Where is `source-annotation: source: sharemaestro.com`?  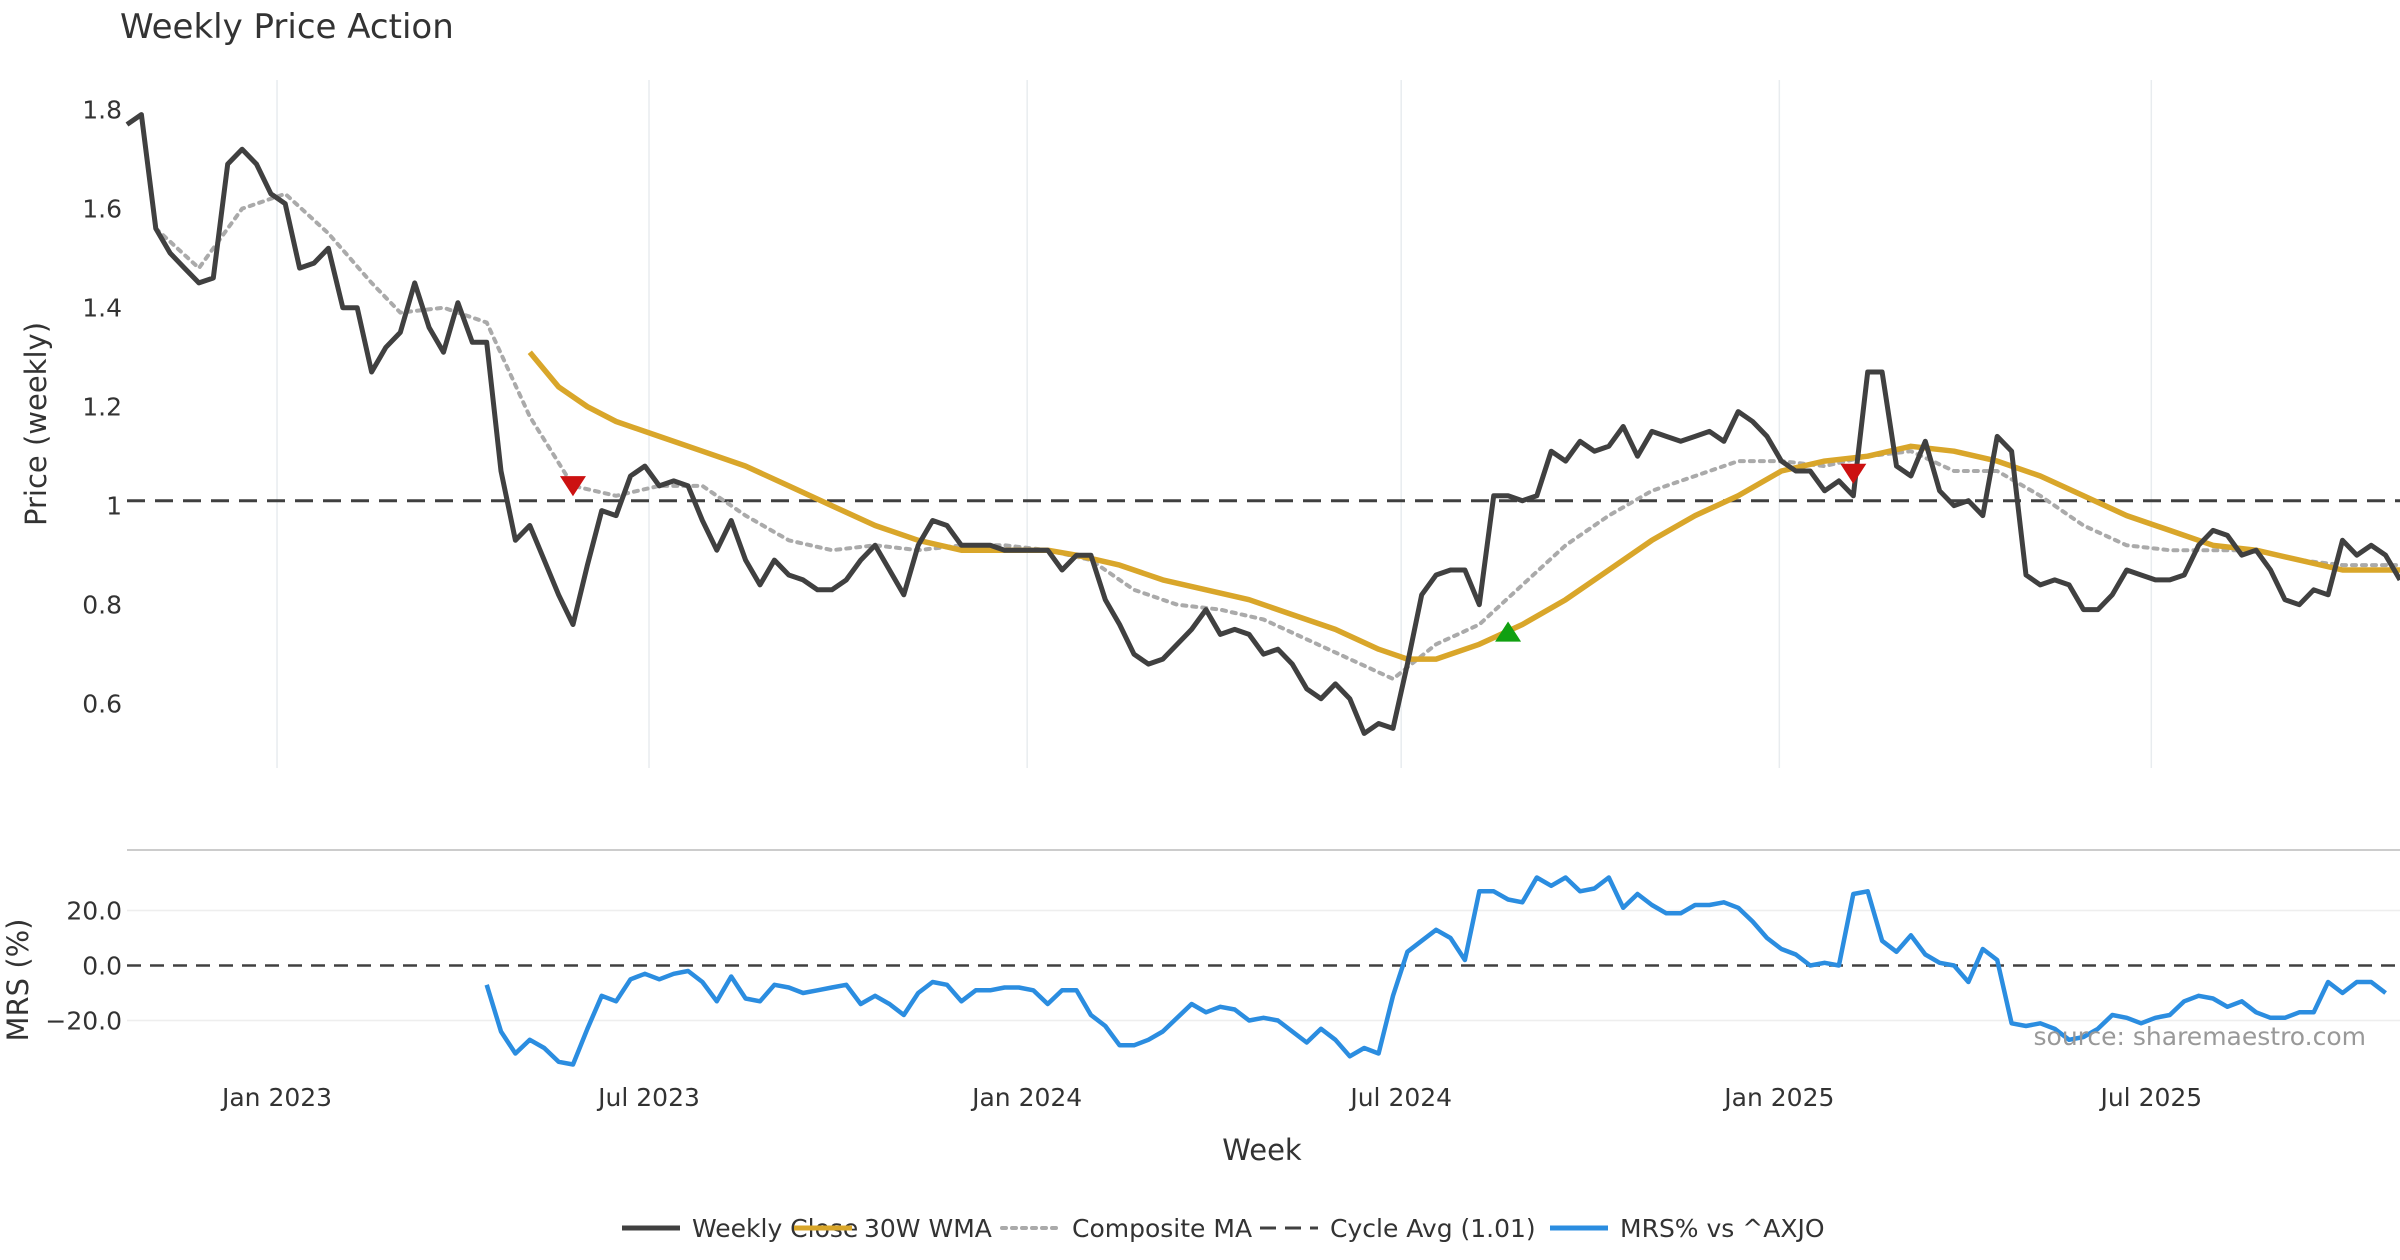
source-annotation: source: sharemaestro.com is located at coordinates (2200, 1036).